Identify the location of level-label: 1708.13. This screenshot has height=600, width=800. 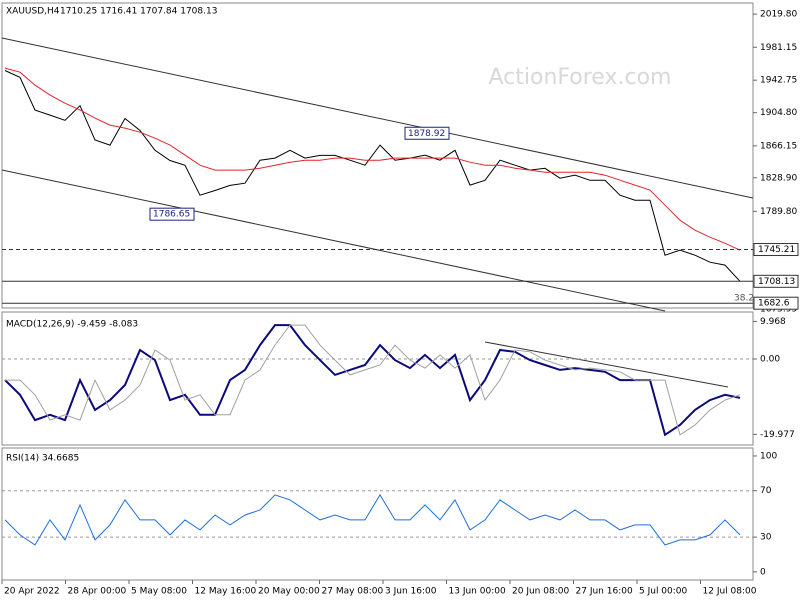
(776, 282).